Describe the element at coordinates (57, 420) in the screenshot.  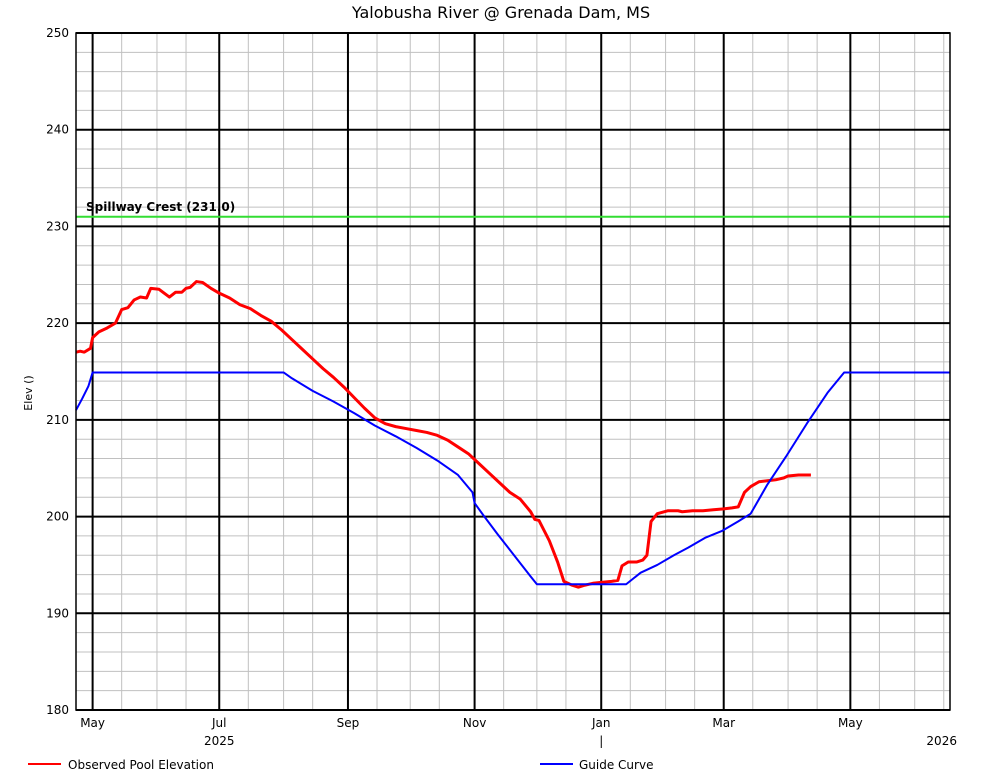
I see `y-tick-label: 210` at that location.